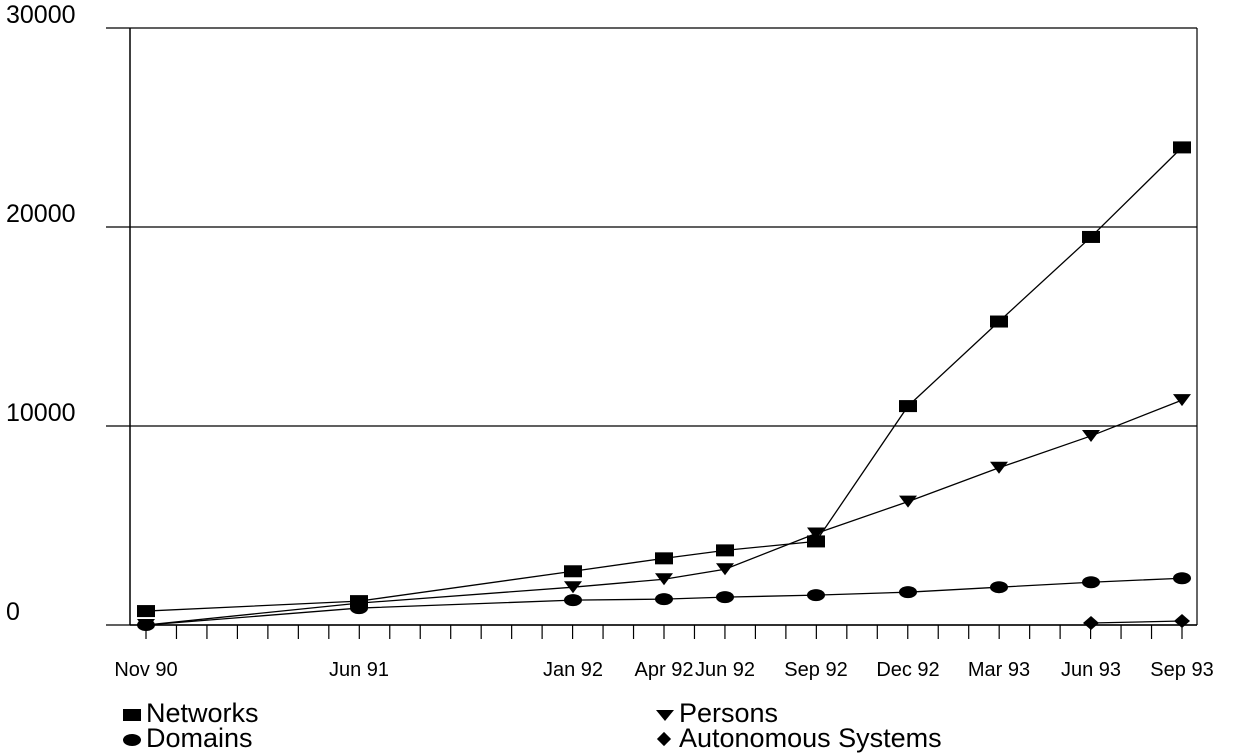 The image size is (1242, 753). I want to click on diamond-marker-icon, so click(664, 739).